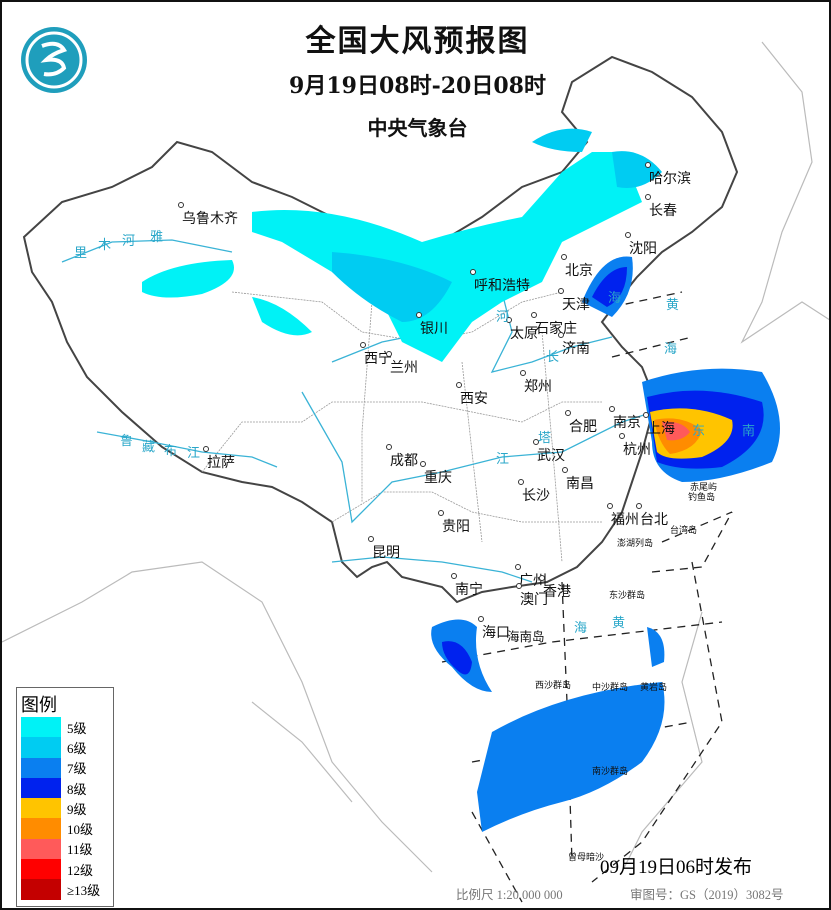  Describe the element at coordinates (65, 869) in the screenshot. I see `legend-item: 12级` at that location.